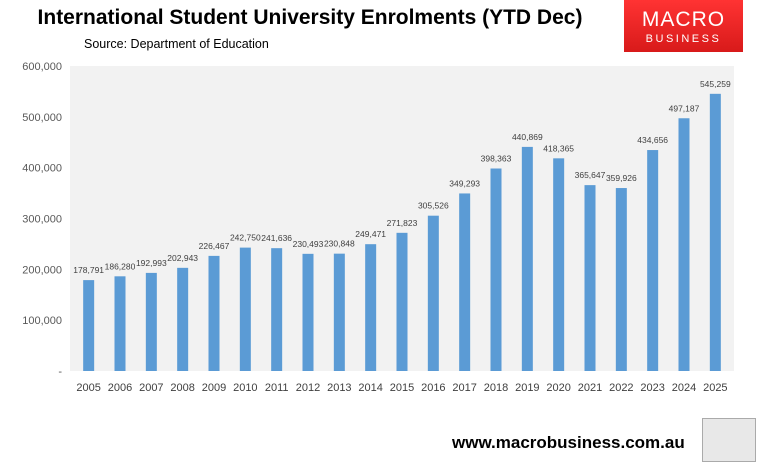  I want to click on bar-2025, so click(715, 232).